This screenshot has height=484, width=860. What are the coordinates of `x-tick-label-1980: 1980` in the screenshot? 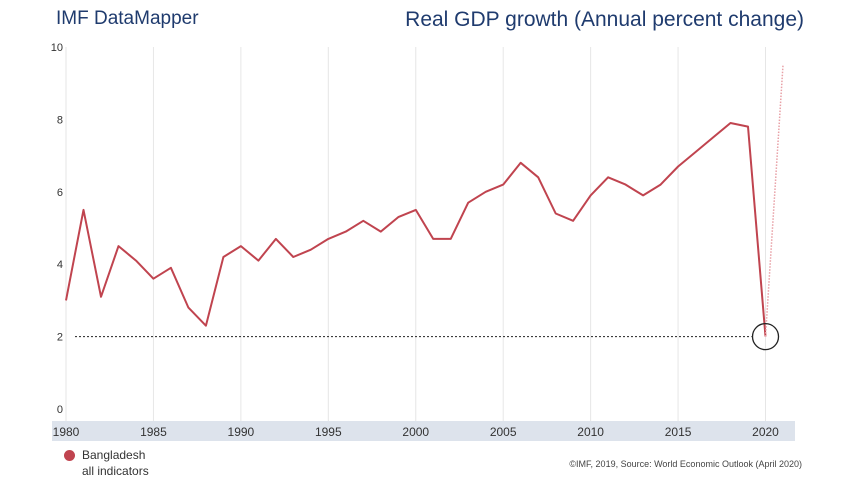 It's located at (66, 432).